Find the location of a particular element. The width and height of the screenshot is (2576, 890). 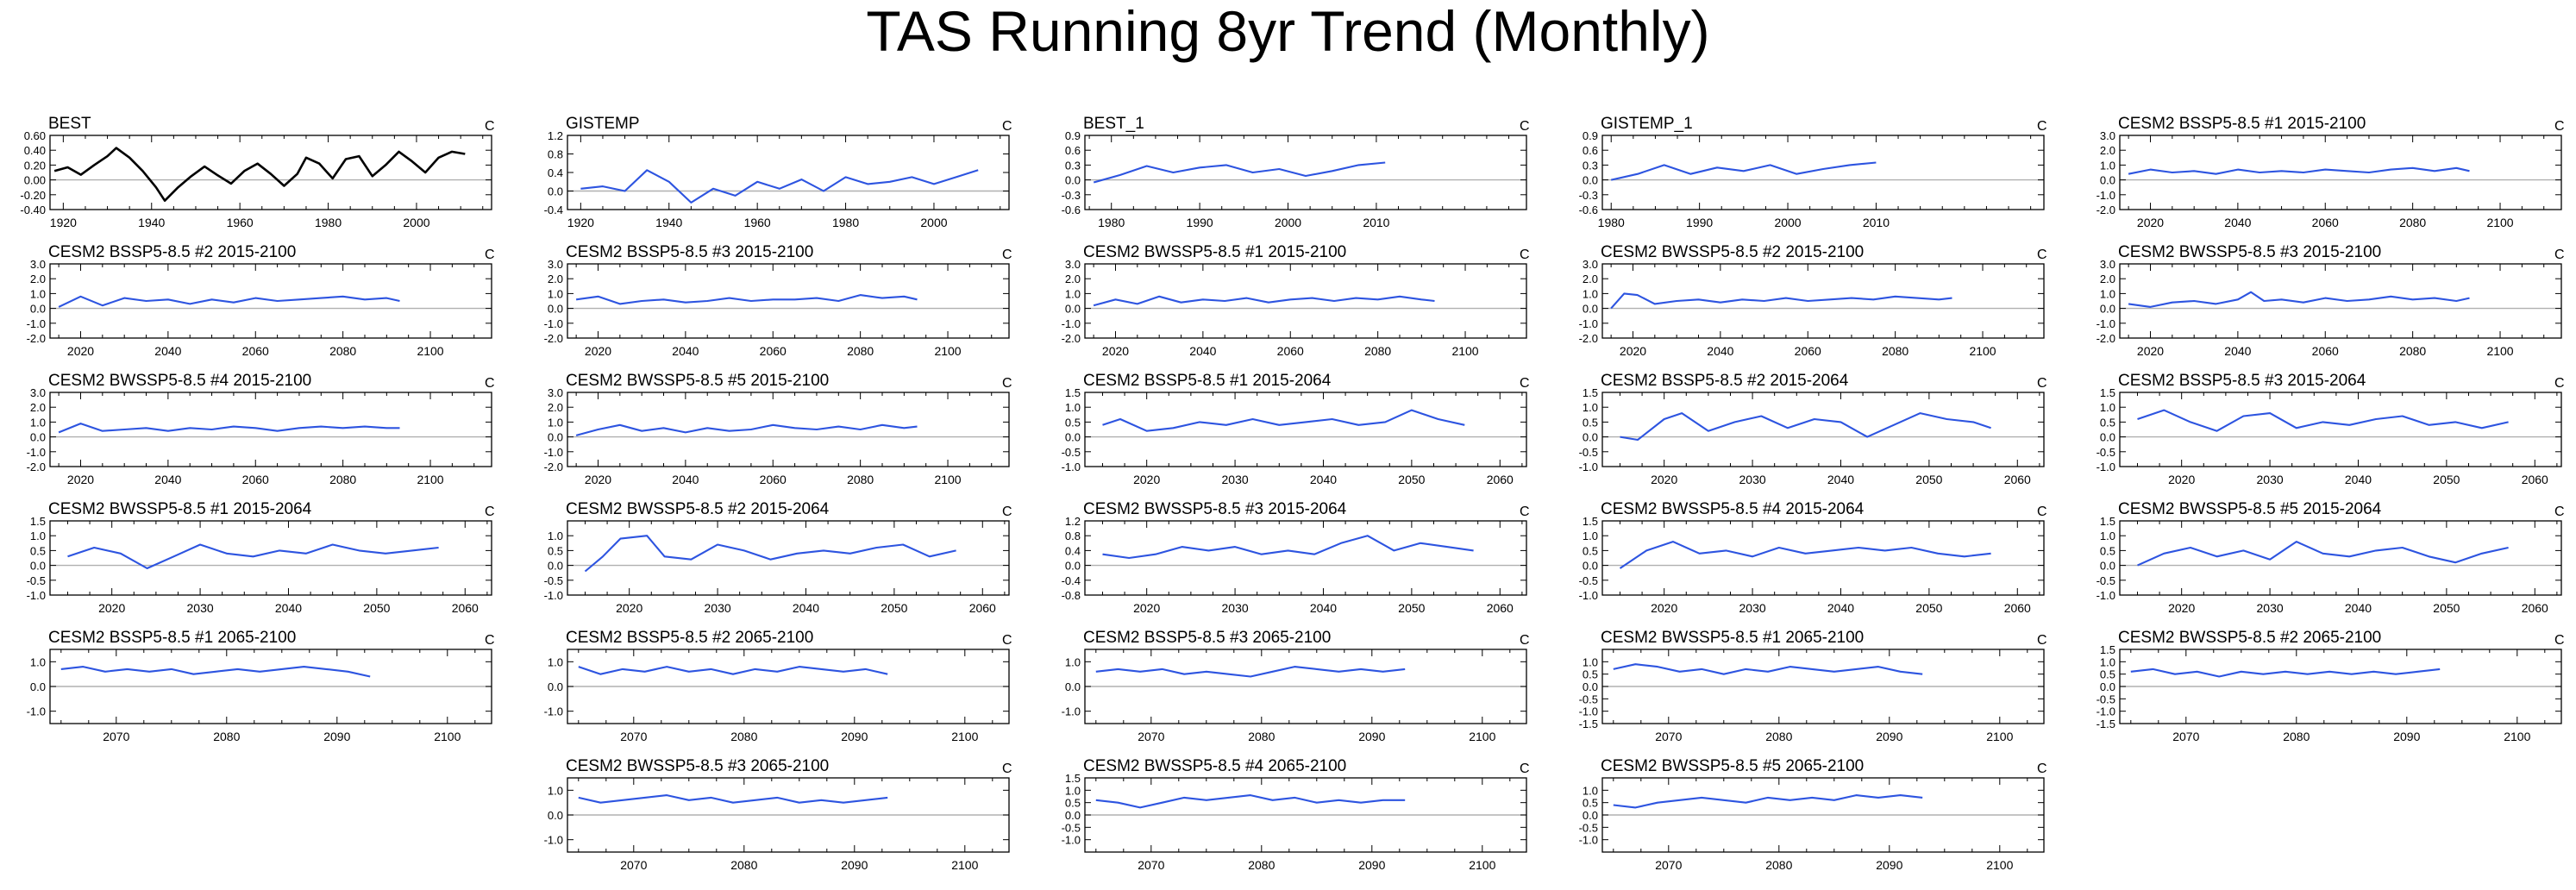

panel-title: CESM2 BSSP5-8.5 #3 2015-2100 is located at coordinates (689, 252).